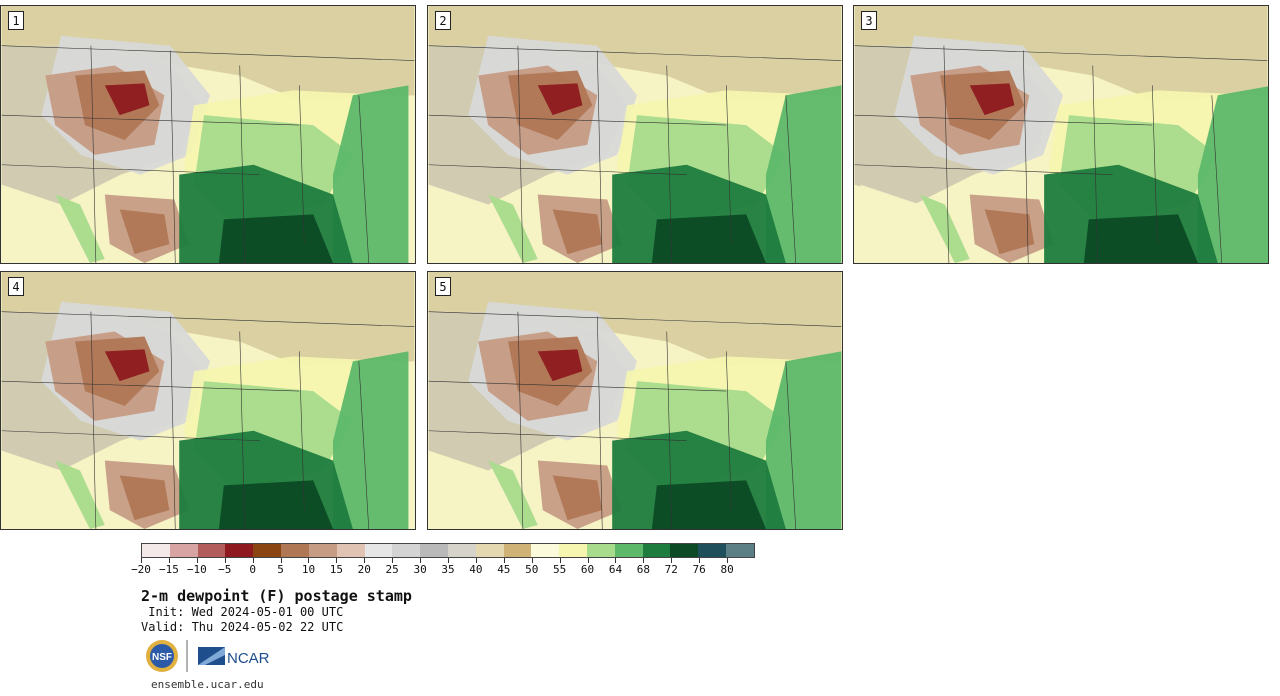  Describe the element at coordinates (168, 569) in the screenshot. I see `colorbar-tick-label: −15` at that location.